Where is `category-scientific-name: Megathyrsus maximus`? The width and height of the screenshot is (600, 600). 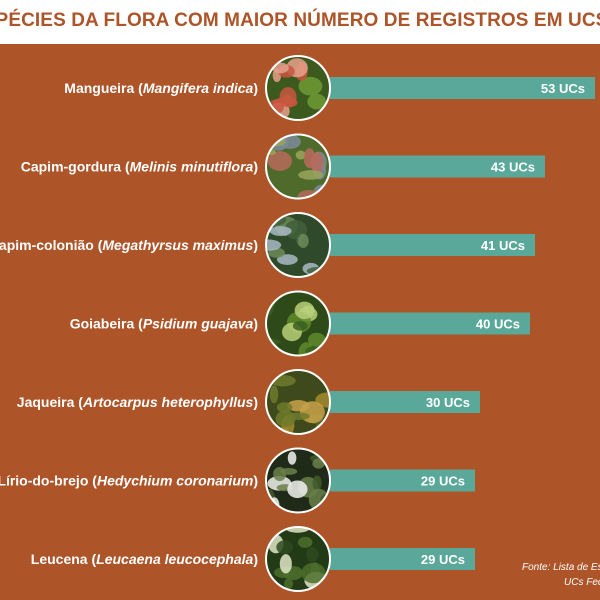 category-scientific-name: Megathyrsus maximus is located at coordinates (177, 245).